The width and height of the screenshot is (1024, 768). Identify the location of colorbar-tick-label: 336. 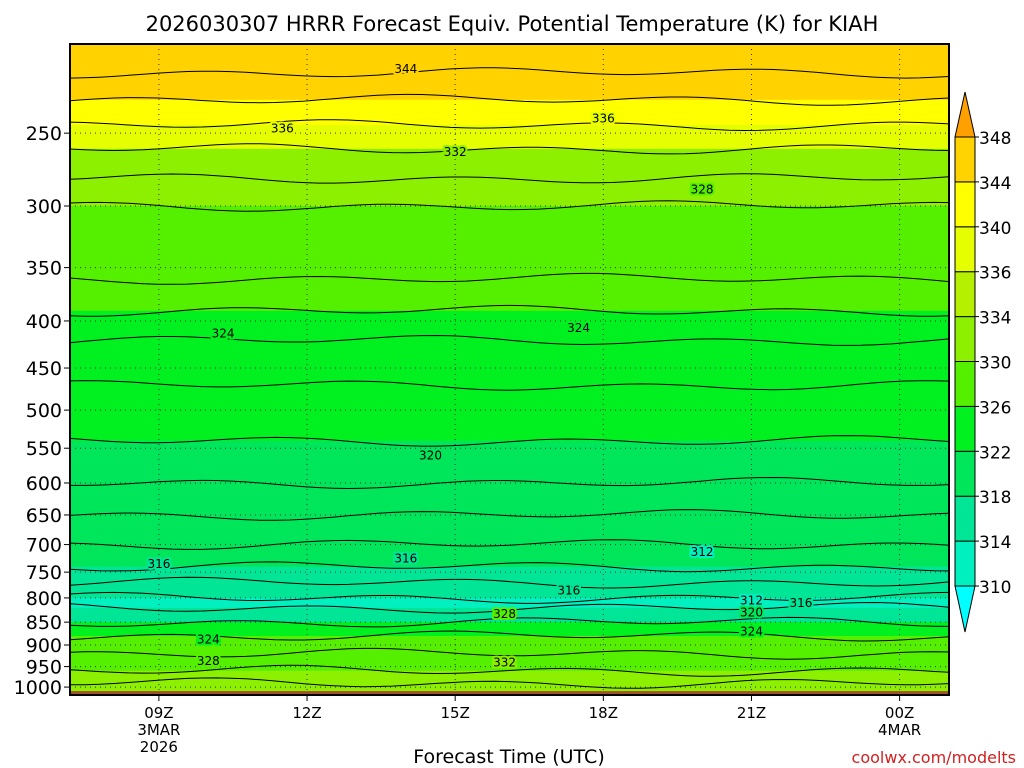
(995, 274).